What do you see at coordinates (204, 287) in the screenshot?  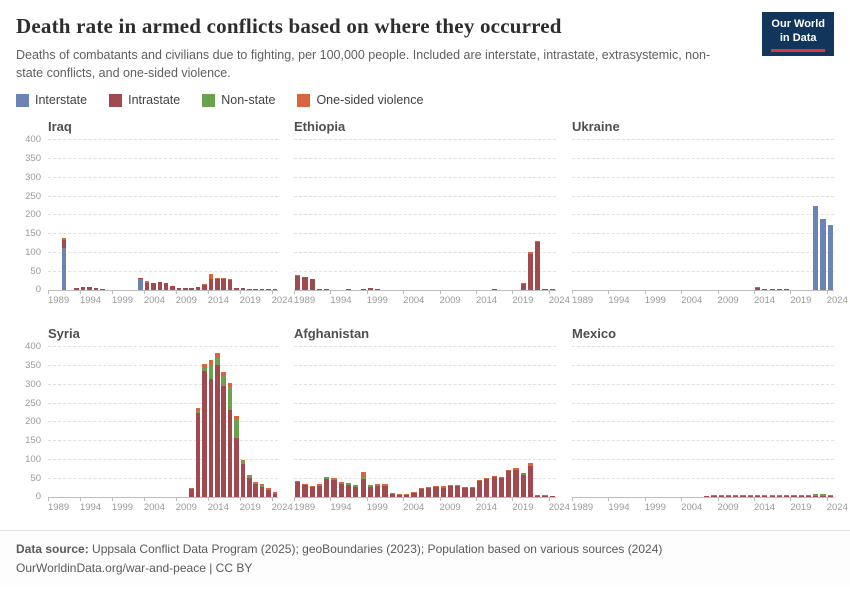 I see `bar-iraq-2013` at bounding box center [204, 287].